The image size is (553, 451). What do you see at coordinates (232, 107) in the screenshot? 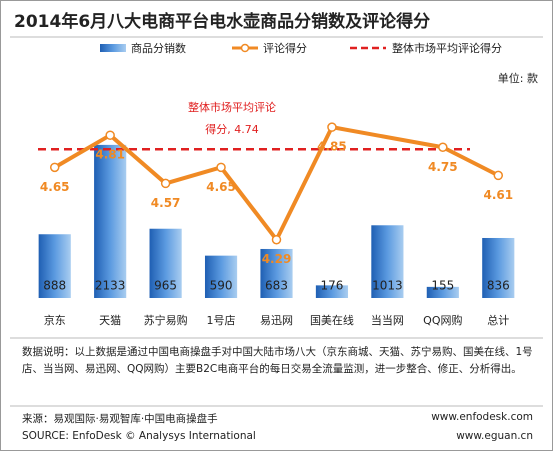
I see `reference-label: 整体市场平均评论` at bounding box center [232, 107].